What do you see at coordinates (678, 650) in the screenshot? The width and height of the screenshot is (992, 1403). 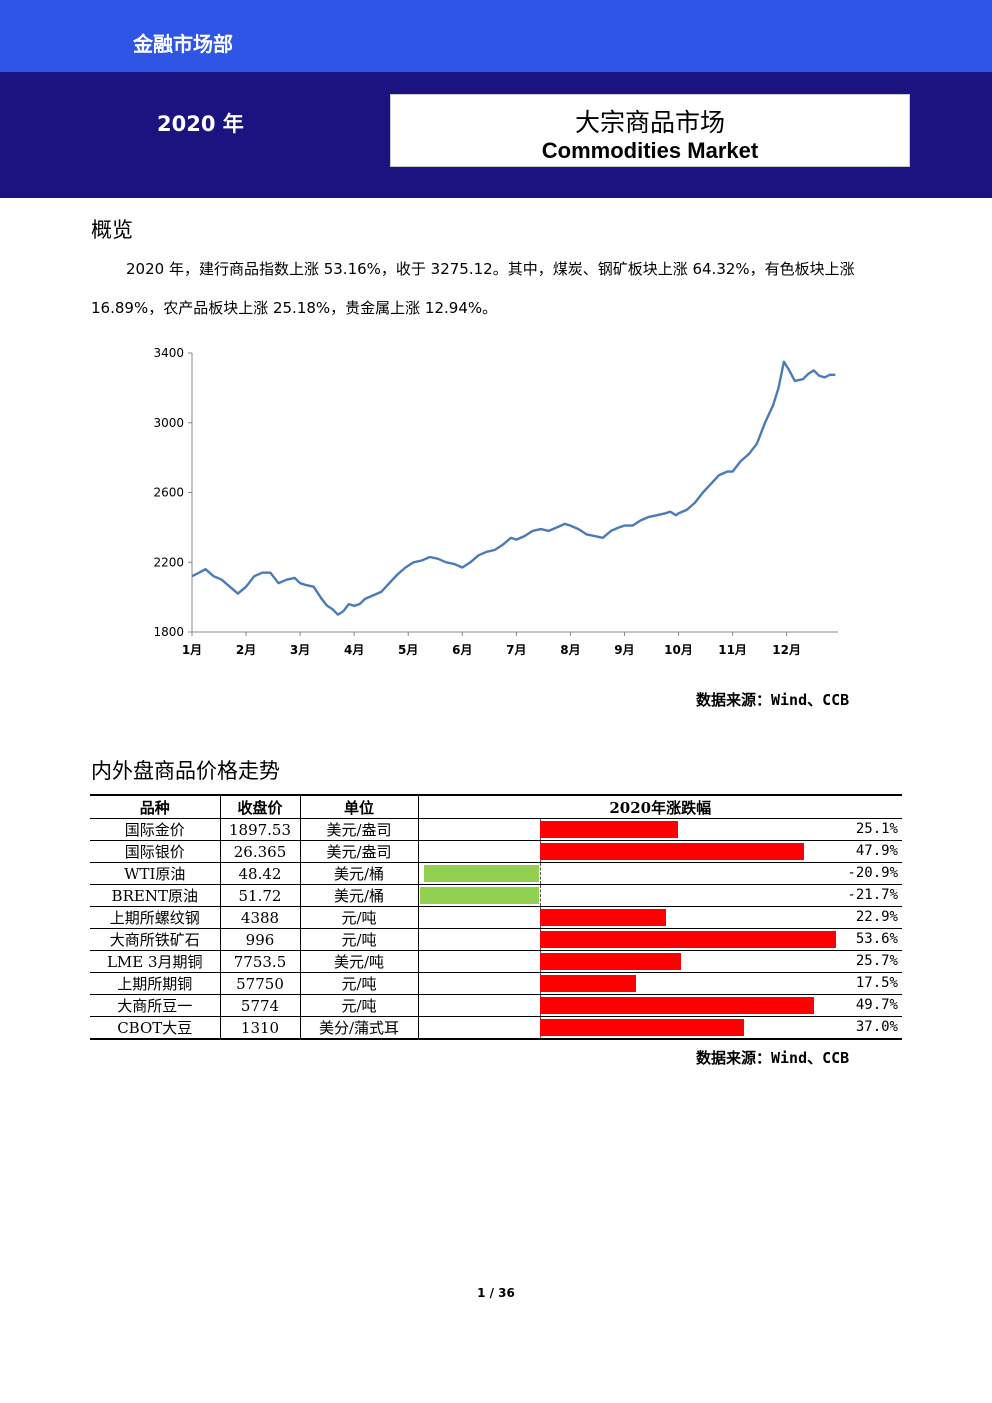 I see `x-tick-label: 10月` at bounding box center [678, 650].